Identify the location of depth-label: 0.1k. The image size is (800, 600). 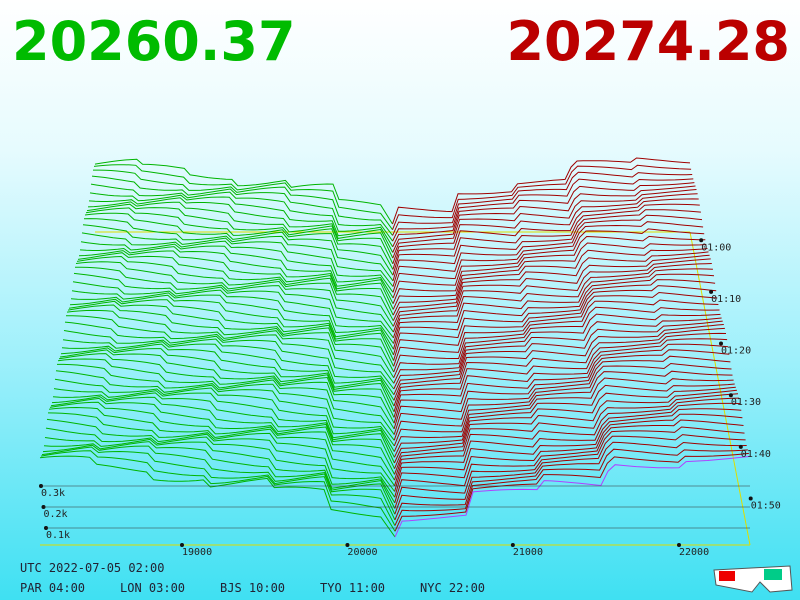
(58, 535).